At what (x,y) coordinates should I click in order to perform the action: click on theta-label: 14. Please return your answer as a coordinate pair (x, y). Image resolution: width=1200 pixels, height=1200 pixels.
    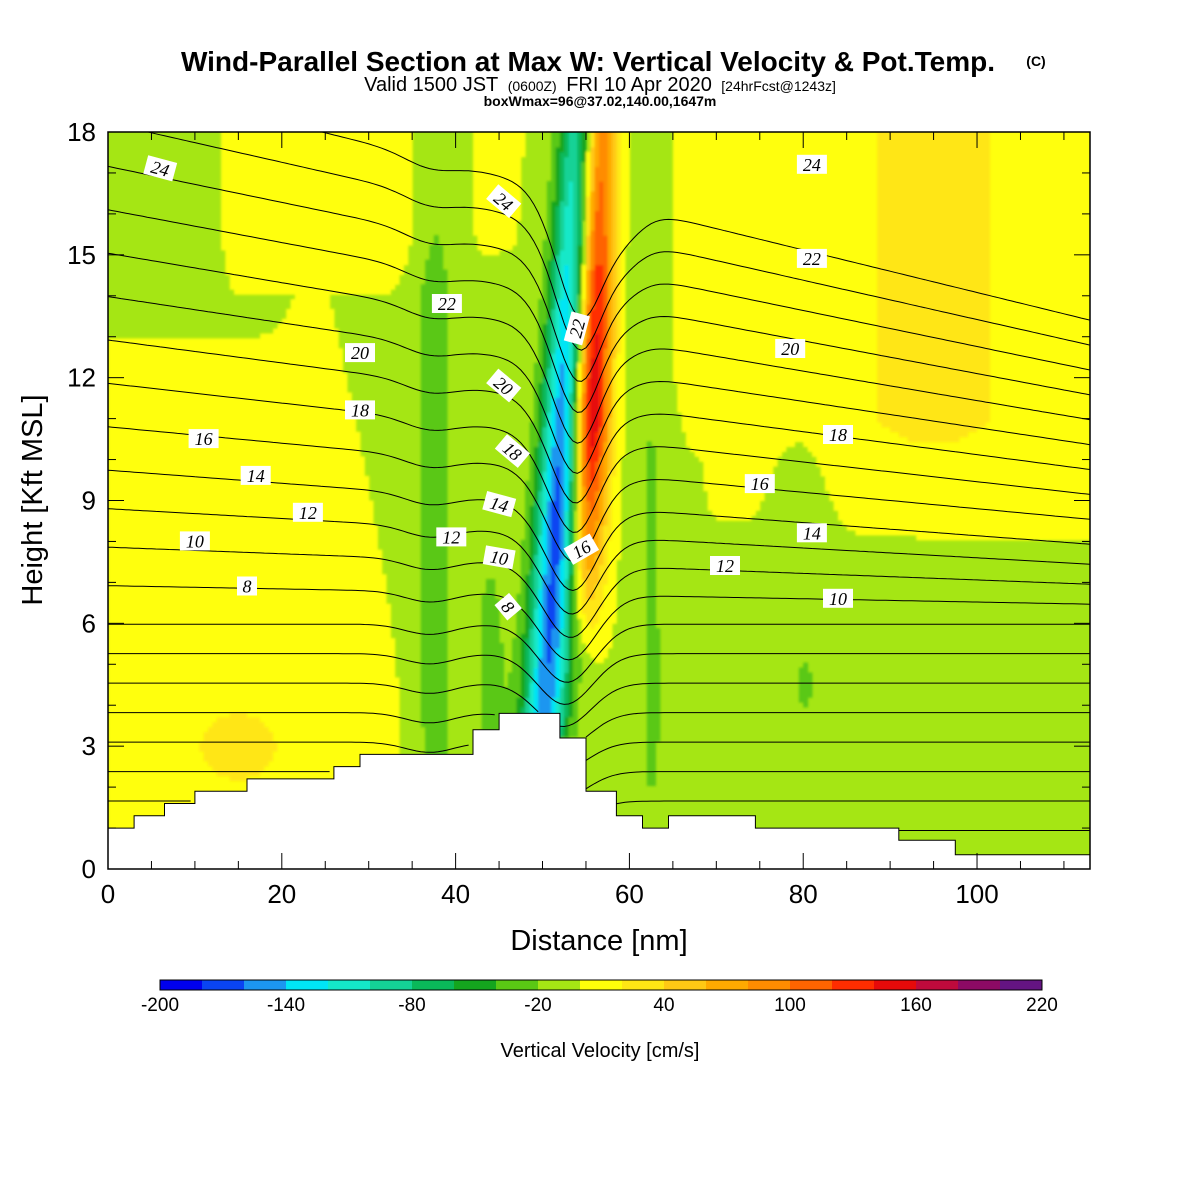
    Looking at the image, I should click on (255, 475).